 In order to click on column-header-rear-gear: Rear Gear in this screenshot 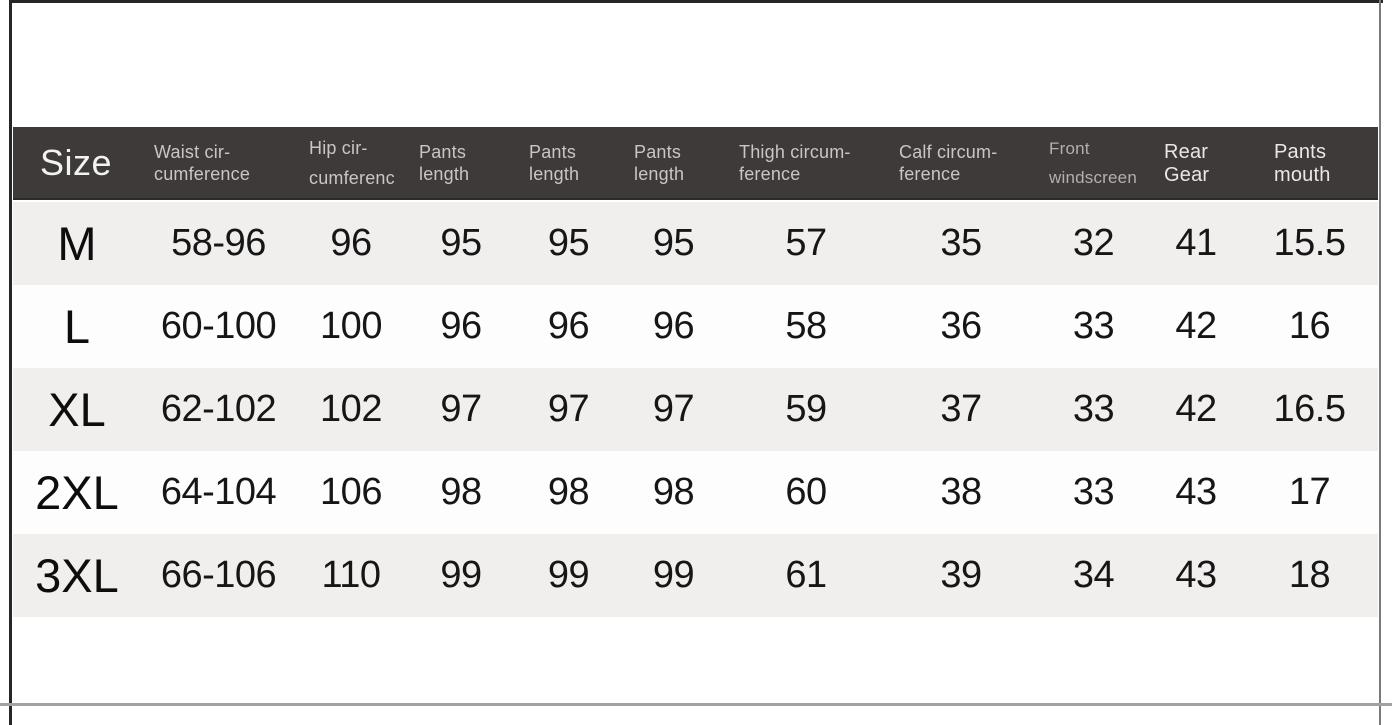, I will do `click(1187, 163)`.